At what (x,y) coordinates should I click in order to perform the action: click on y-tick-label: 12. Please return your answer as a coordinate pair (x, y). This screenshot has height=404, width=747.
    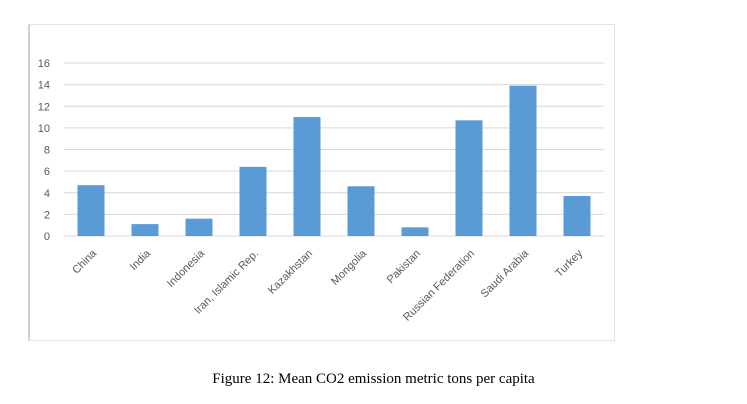
    Looking at the image, I should click on (44, 107).